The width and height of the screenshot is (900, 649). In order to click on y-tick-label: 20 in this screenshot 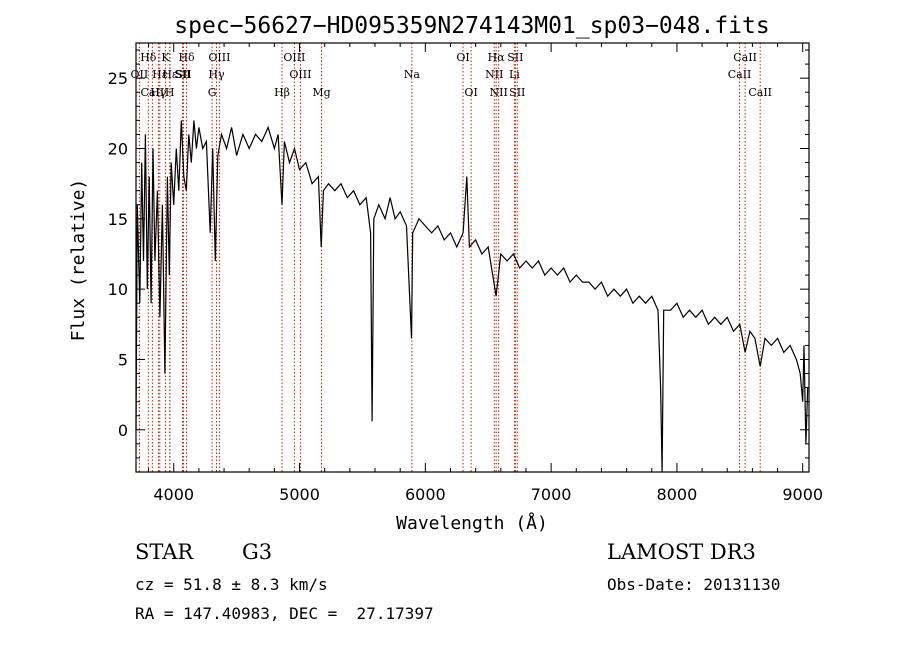, I will do `click(118, 148)`.